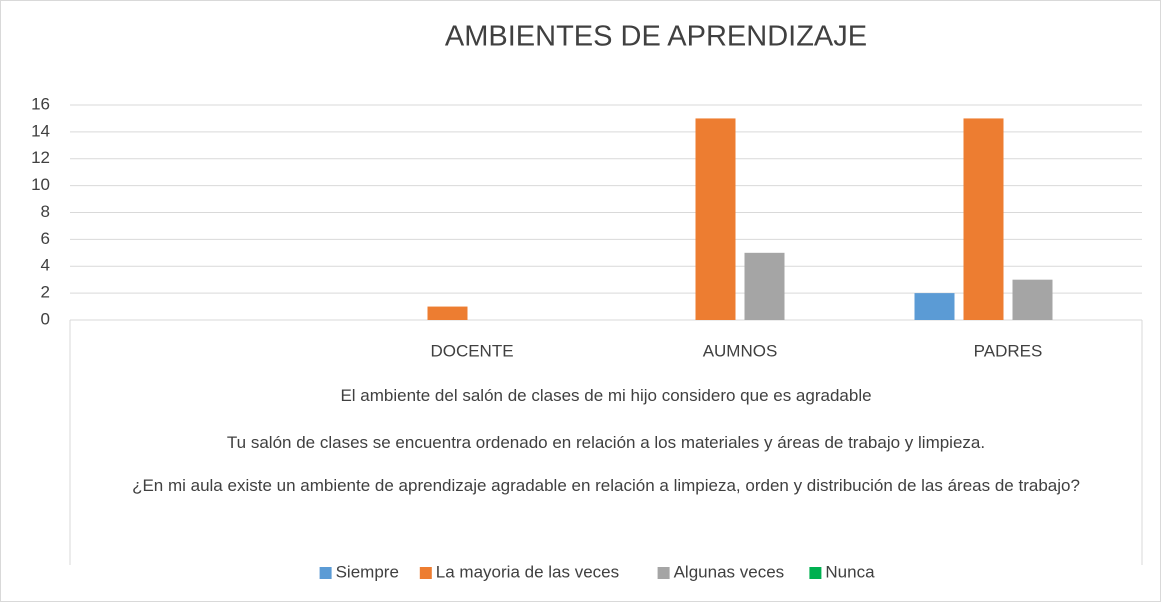 Image resolution: width=1172 pixels, height=603 pixels. I want to click on legend-label: Siempre, so click(367, 571).